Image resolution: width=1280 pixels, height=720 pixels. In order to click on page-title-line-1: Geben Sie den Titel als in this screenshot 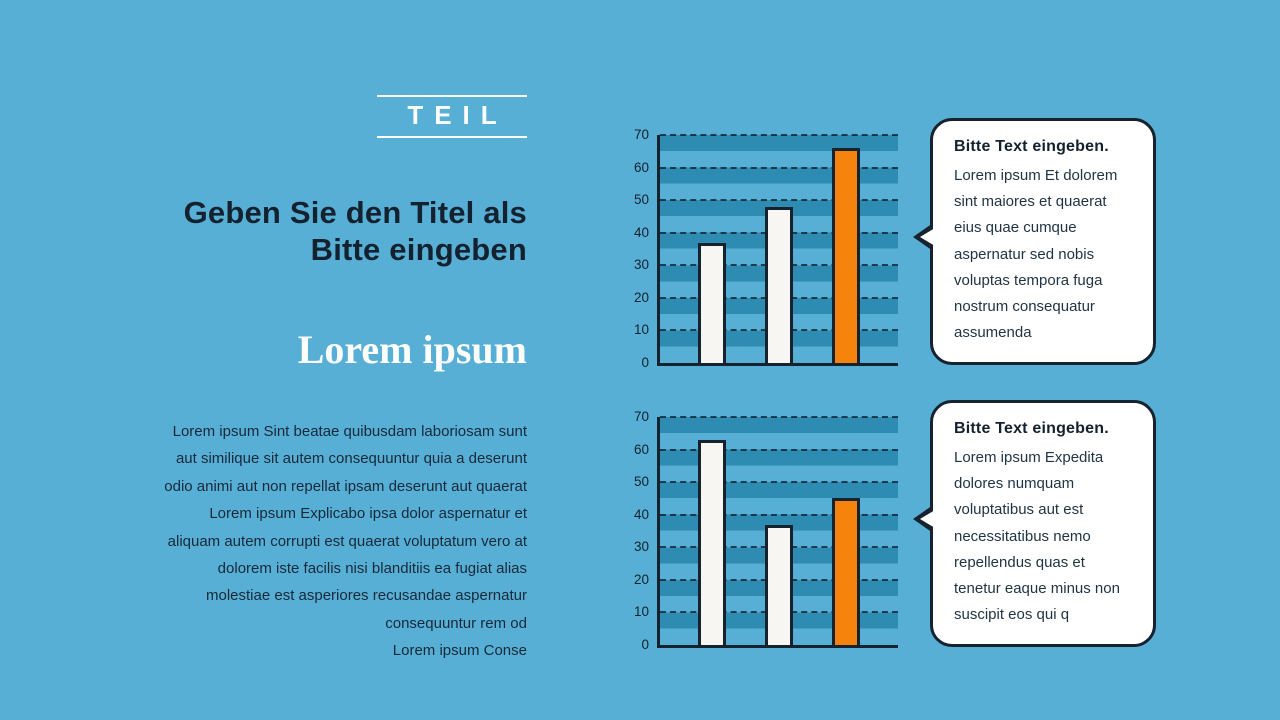, I will do `click(355, 212)`.